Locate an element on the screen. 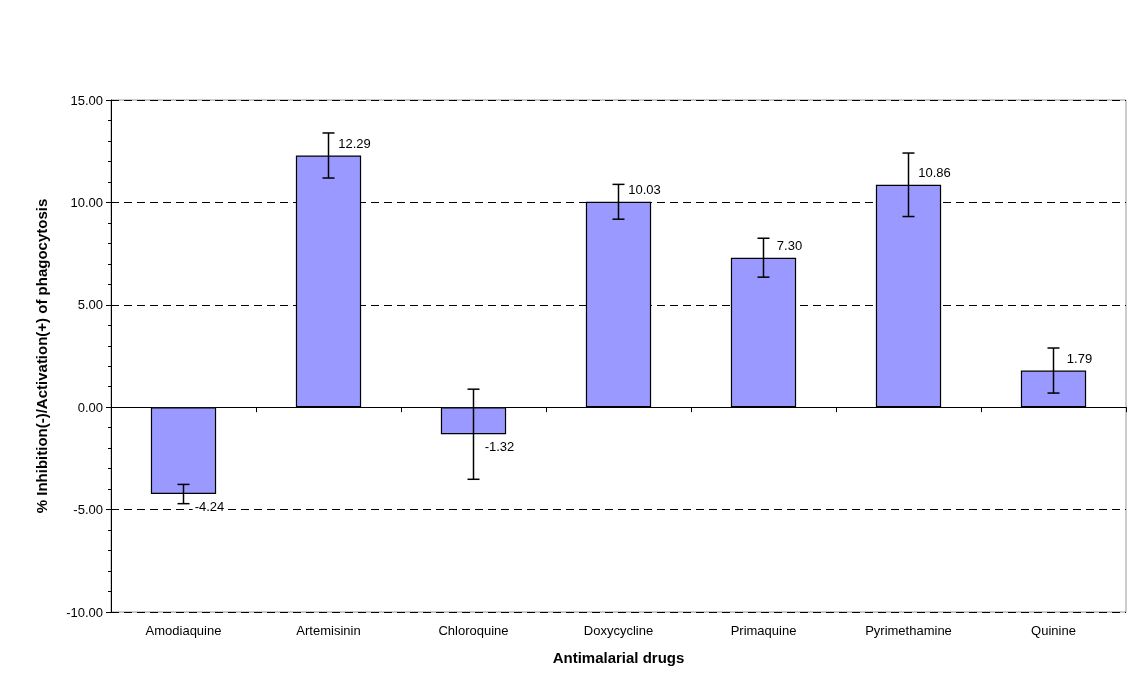 The image size is (1139, 690). data-label: 10.03 is located at coordinates (644, 189).